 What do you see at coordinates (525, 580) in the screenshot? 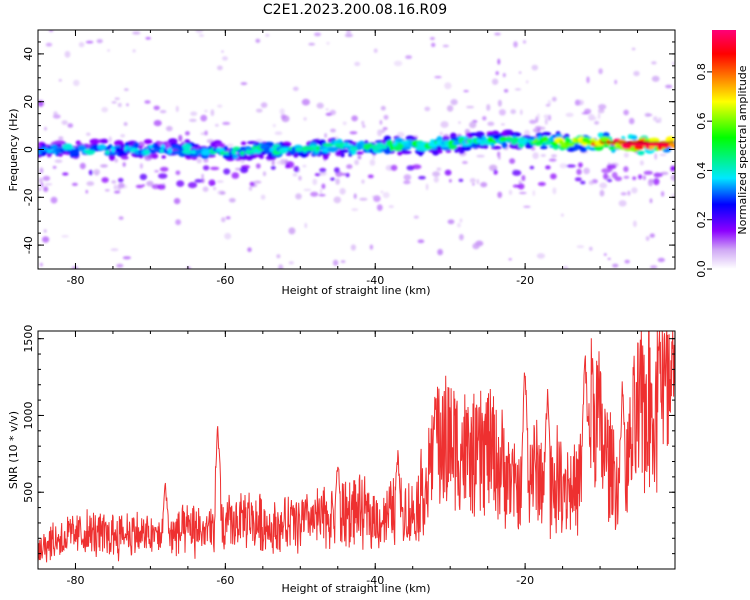
I see `snr-x-tick-label: -20` at bounding box center [525, 580].